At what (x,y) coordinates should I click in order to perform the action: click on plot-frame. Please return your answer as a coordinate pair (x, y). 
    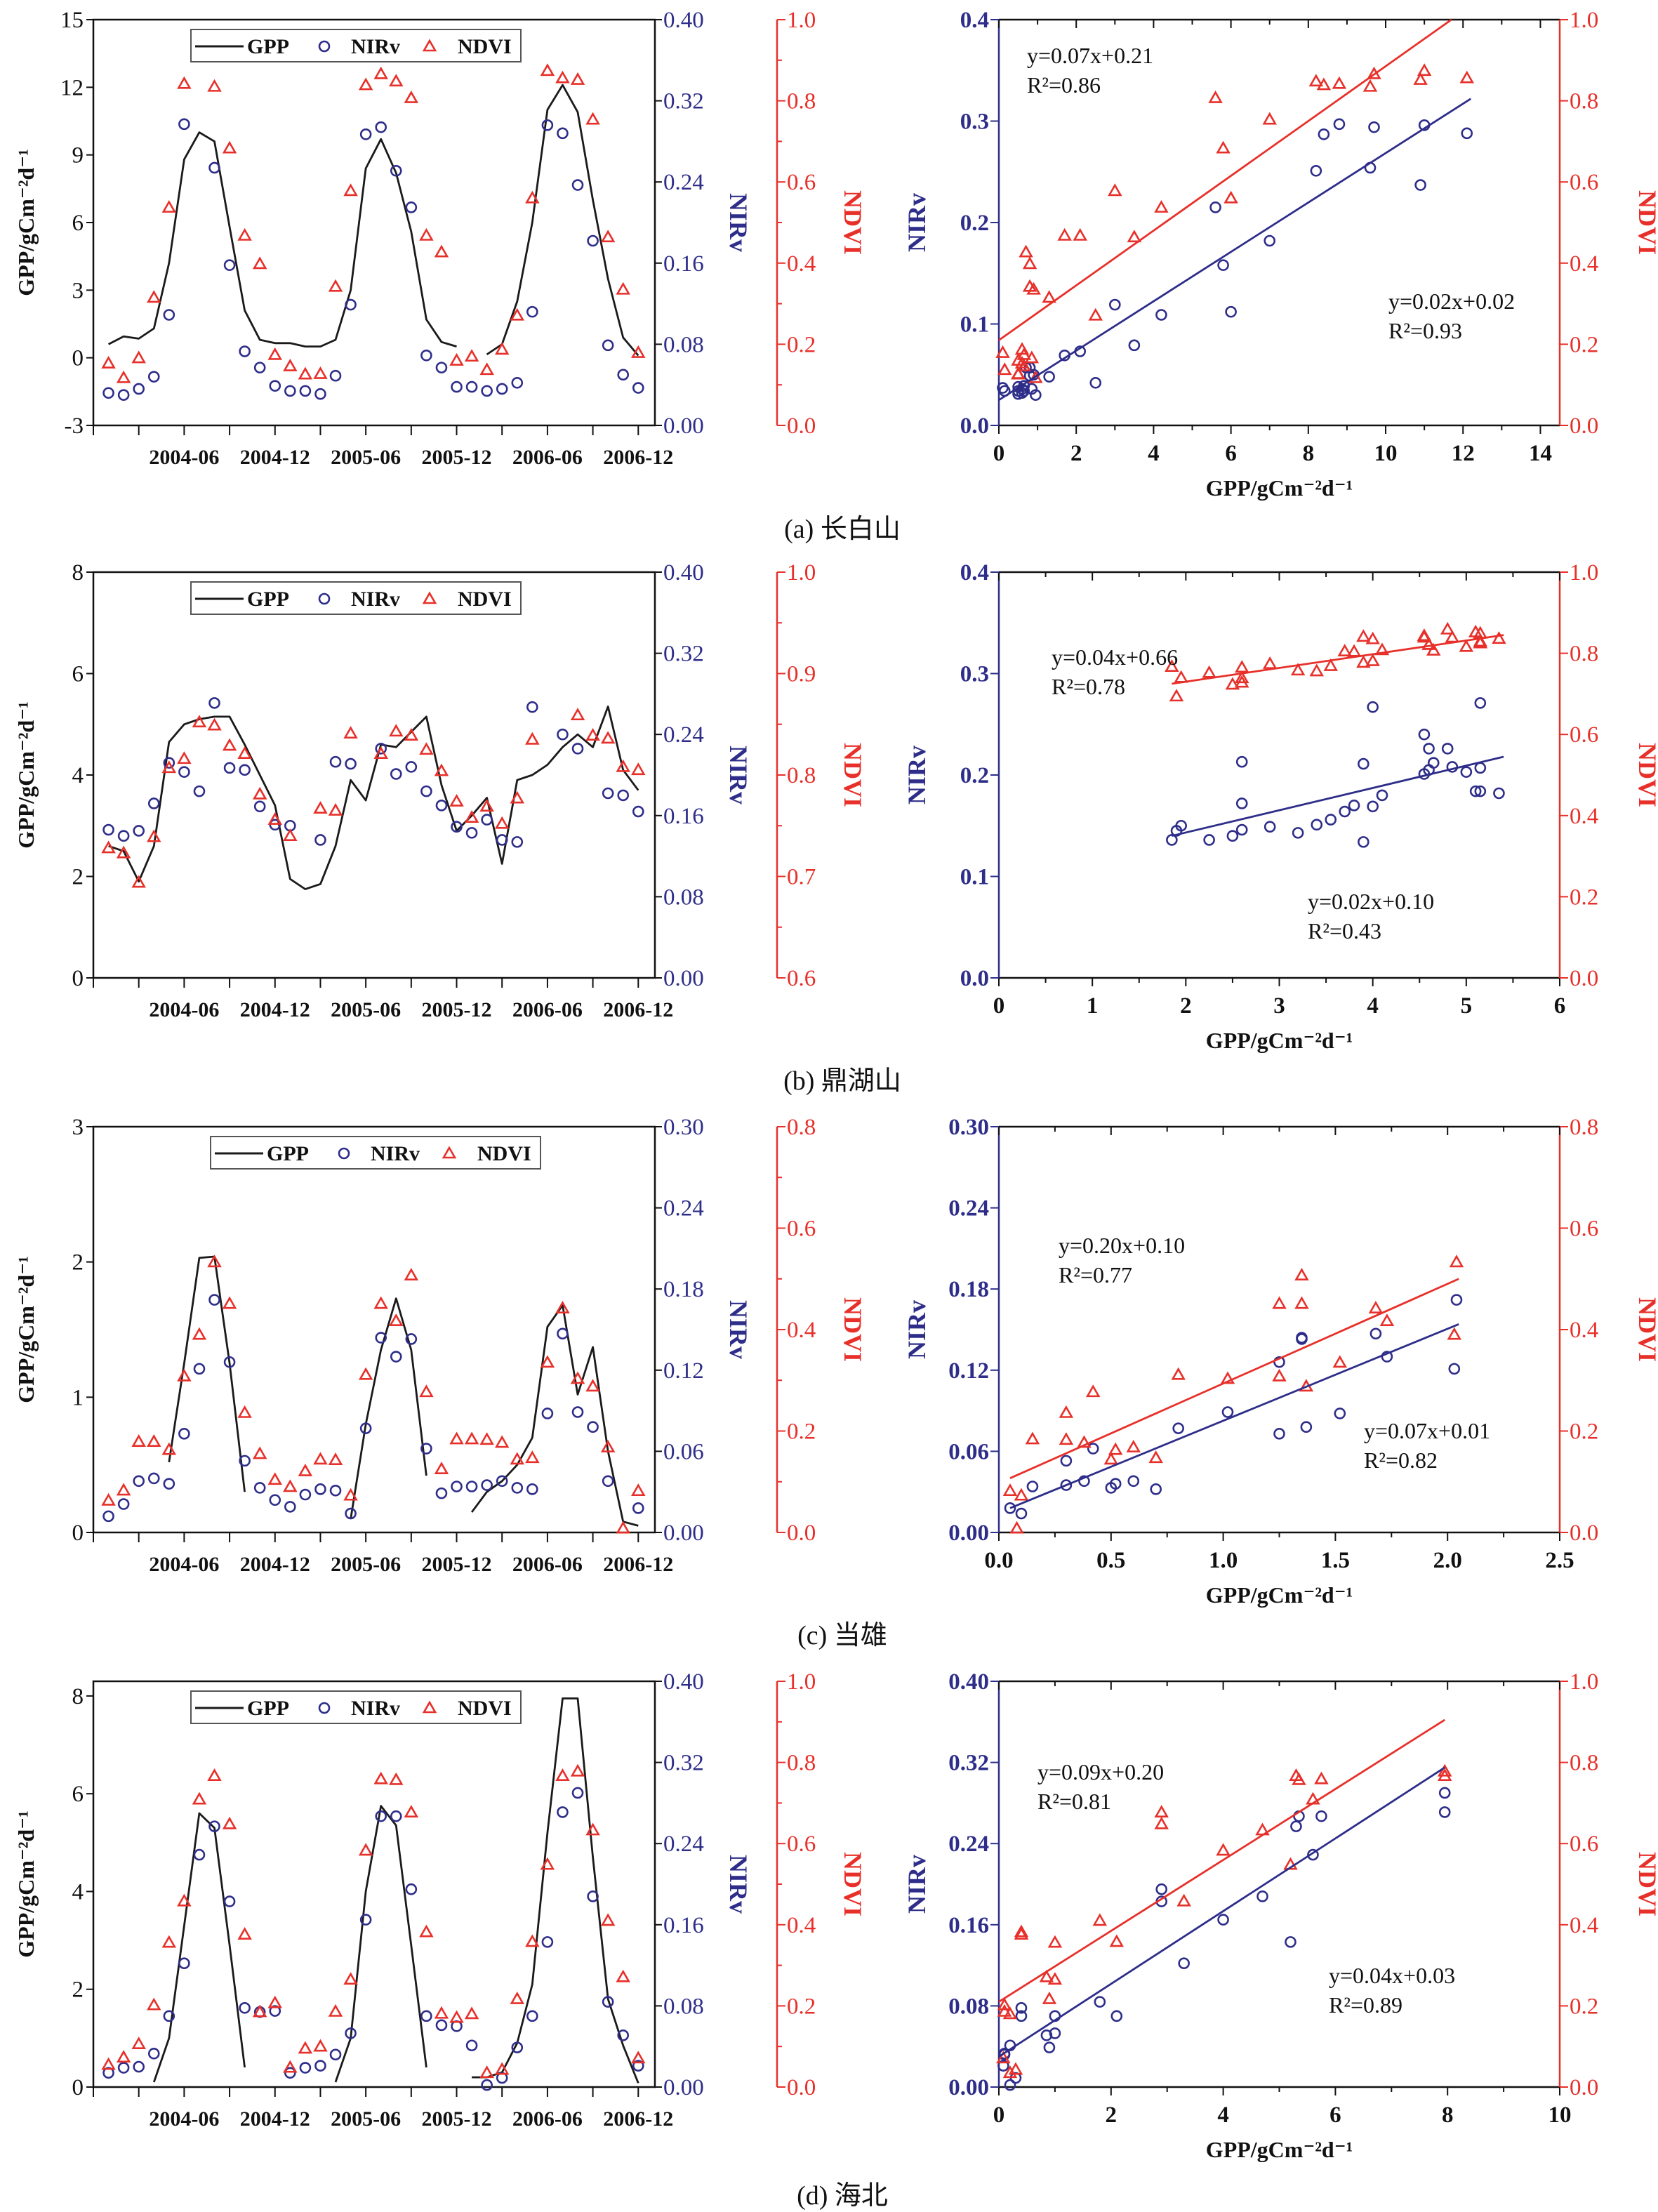
    Looking at the image, I should click on (374, 775).